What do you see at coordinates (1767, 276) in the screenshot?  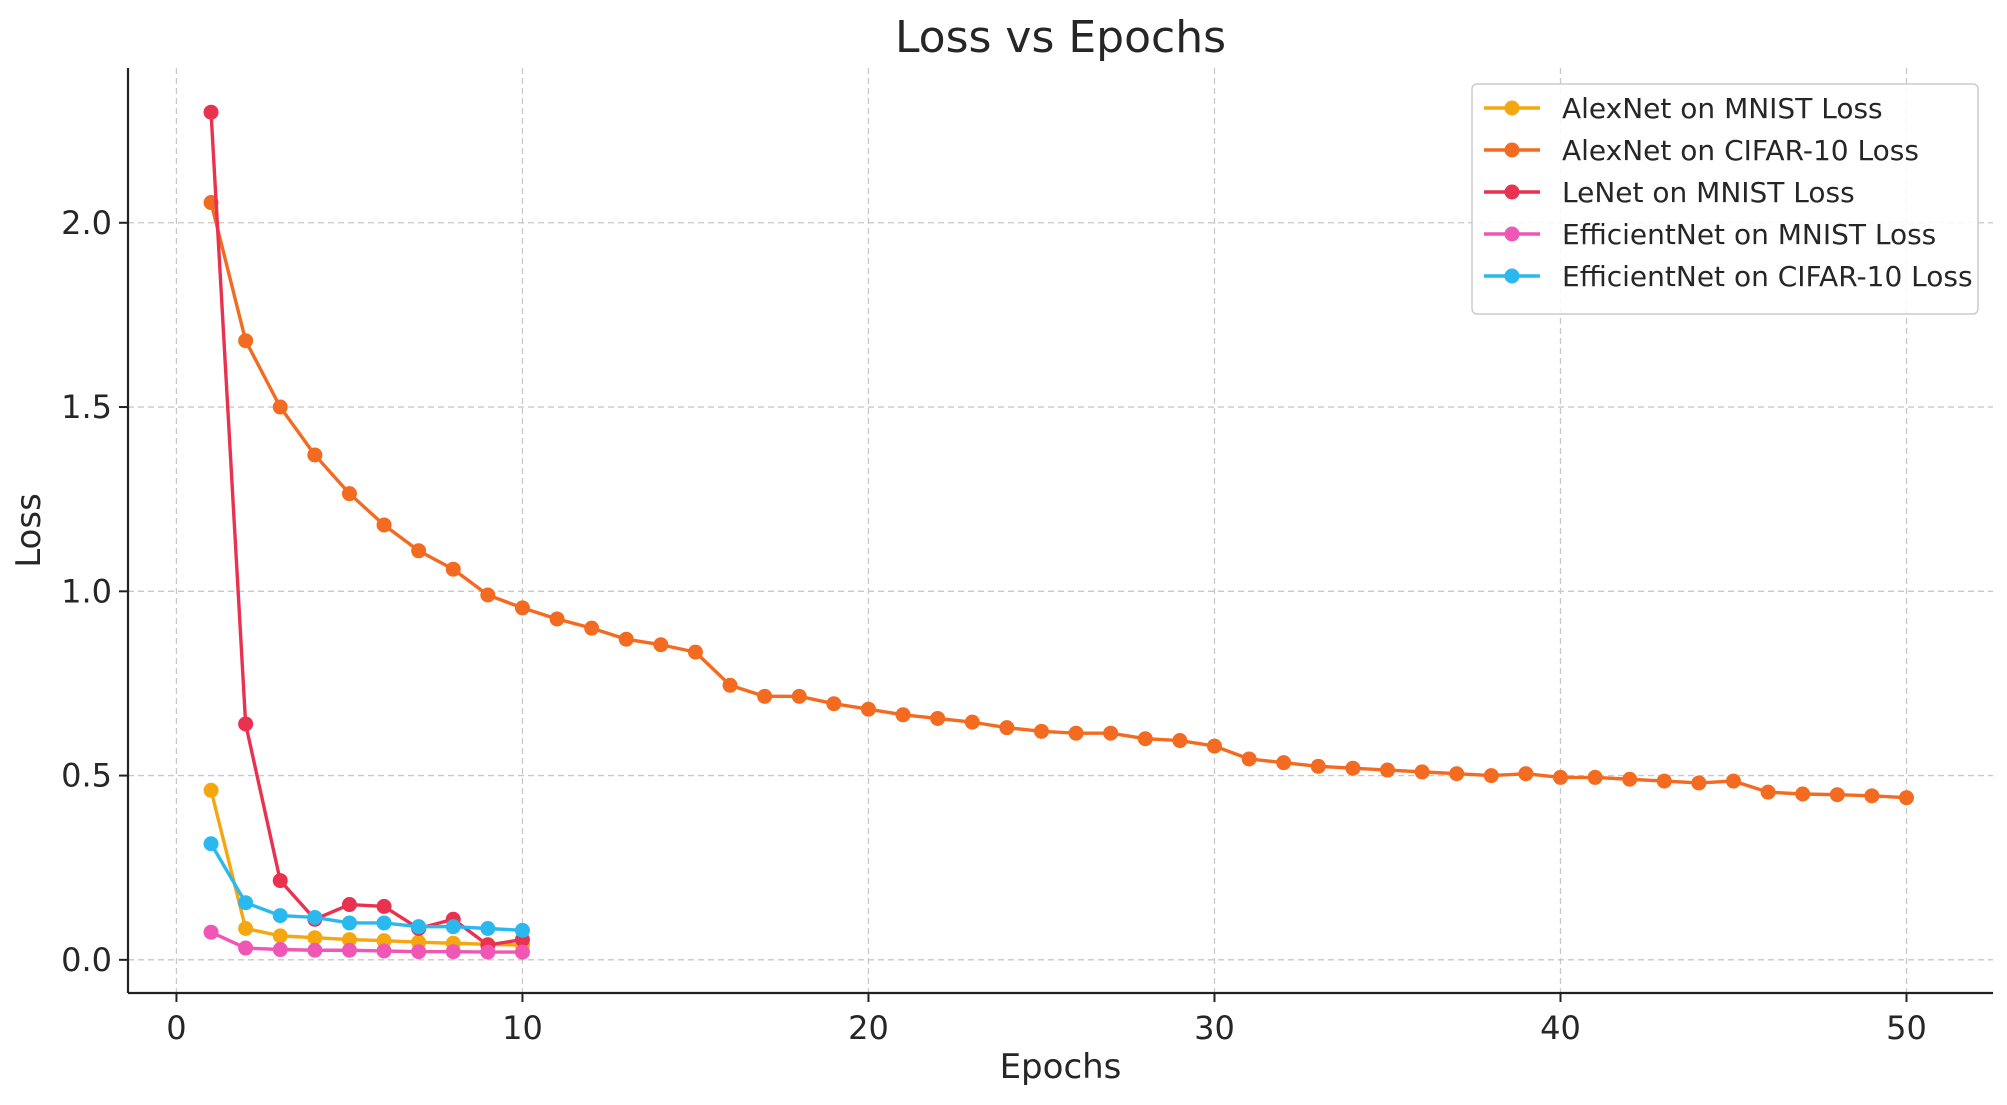 I see `legend-label: EfficientNet on CIFAR-10 Loss` at bounding box center [1767, 276].